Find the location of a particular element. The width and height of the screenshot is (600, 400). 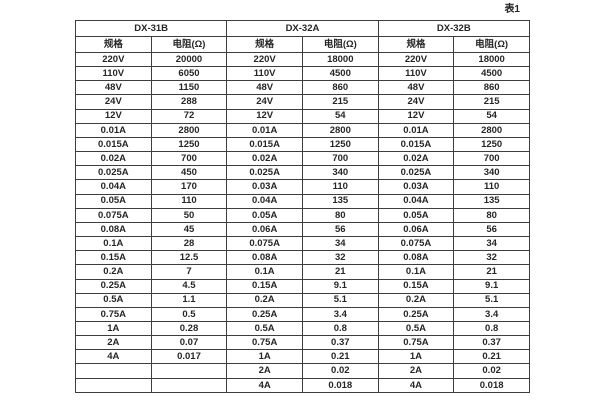

table-row: 0.25A 4.5 0.15A 9.1 0.15A 9.1 is located at coordinates (302, 286).